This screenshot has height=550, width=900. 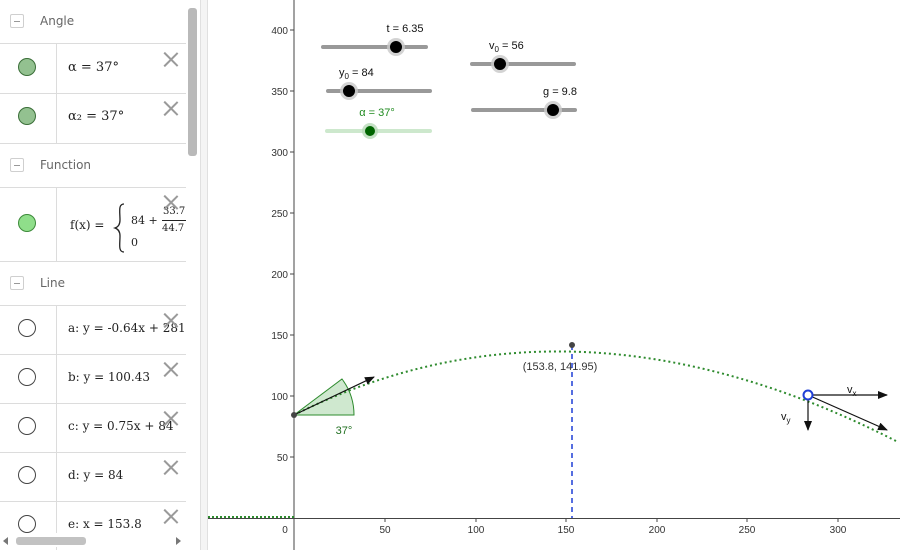 I want to click on horizontal-scrollbar, so click(x=93, y=540).